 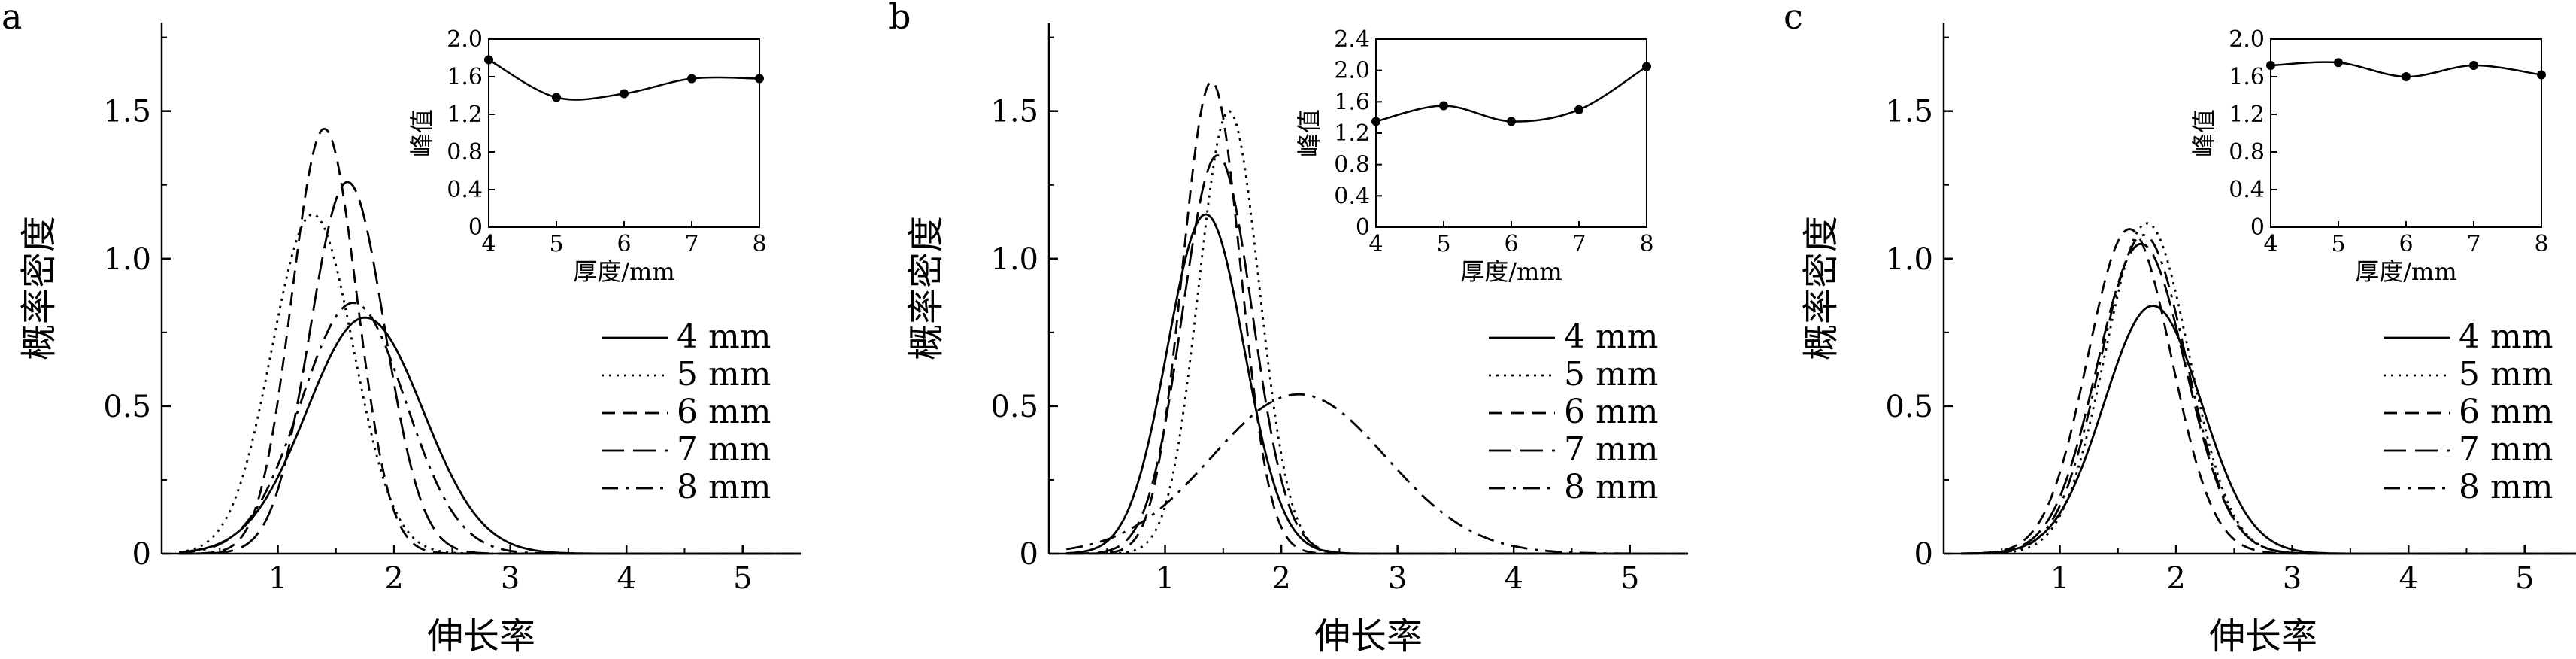 I want to click on panel-label: a, so click(x=12, y=18).